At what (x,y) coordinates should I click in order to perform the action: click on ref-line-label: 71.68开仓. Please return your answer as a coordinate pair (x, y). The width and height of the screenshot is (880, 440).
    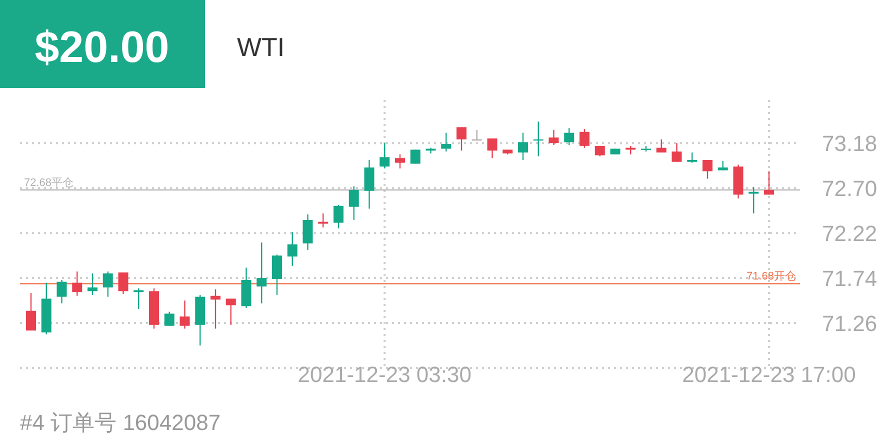
    Looking at the image, I should click on (771, 276).